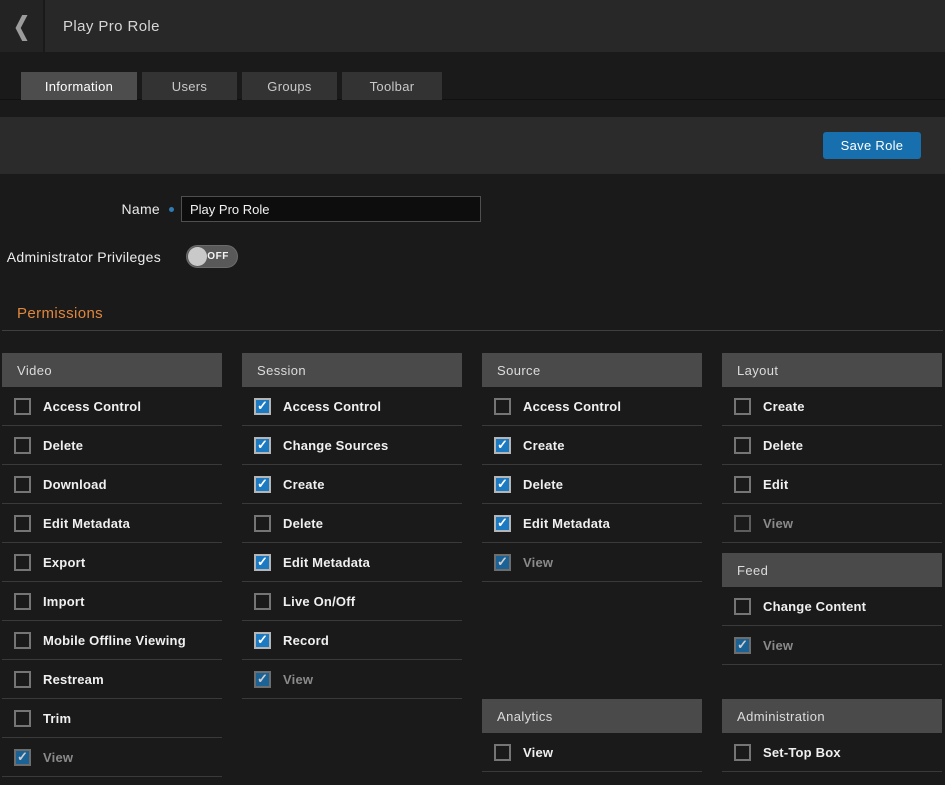 This screenshot has height=785, width=945. Describe the element at coordinates (212, 256) in the screenshot. I see `admin-privileges-toggle: OFF` at that location.